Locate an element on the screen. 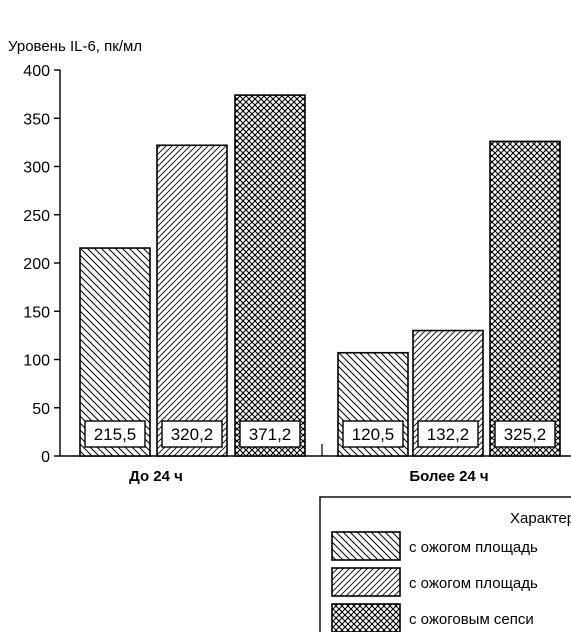  y-axis-title: Уровень IL-6, пк/мл is located at coordinates (75, 46).